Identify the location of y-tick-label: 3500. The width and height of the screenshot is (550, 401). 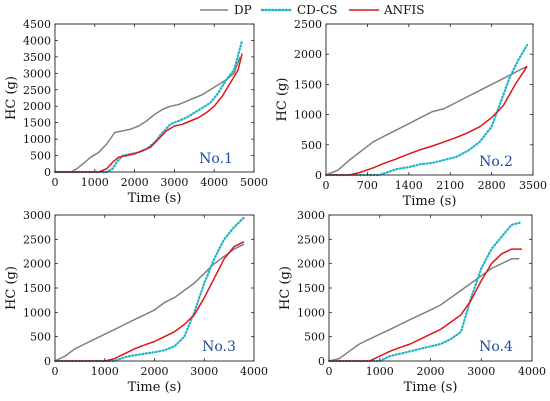
(37, 57).